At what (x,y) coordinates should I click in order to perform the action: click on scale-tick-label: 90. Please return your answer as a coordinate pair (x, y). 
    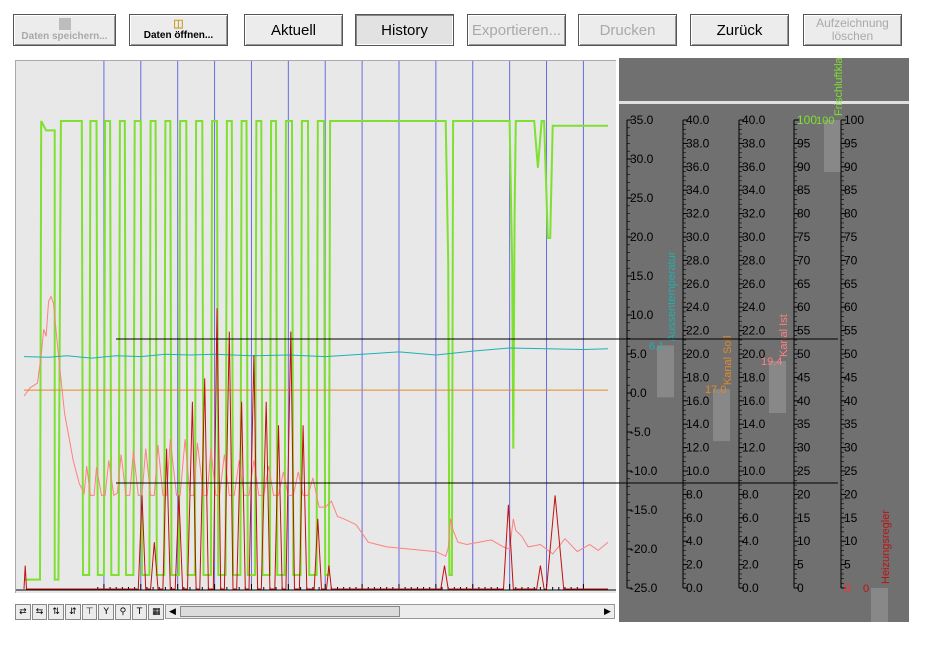
    Looking at the image, I should click on (851, 167).